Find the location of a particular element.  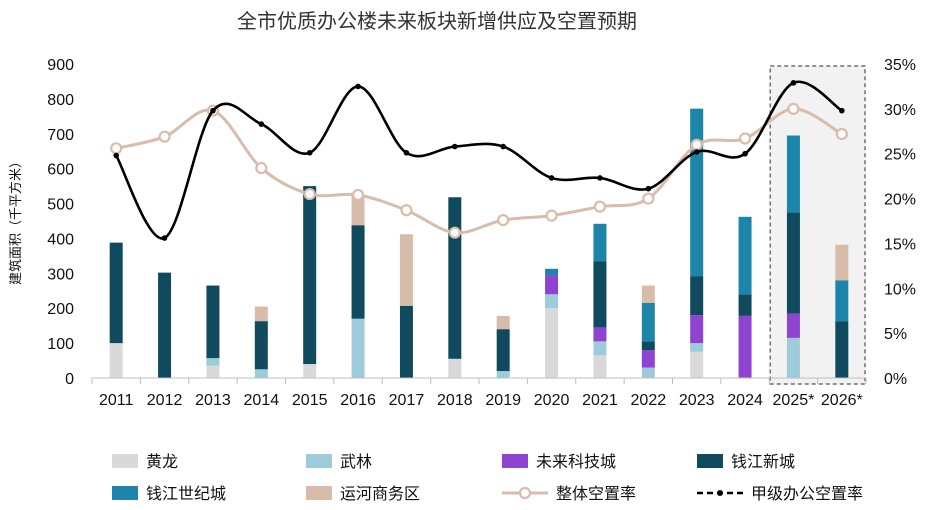

x-tick-label: 2013 is located at coordinates (213, 400).